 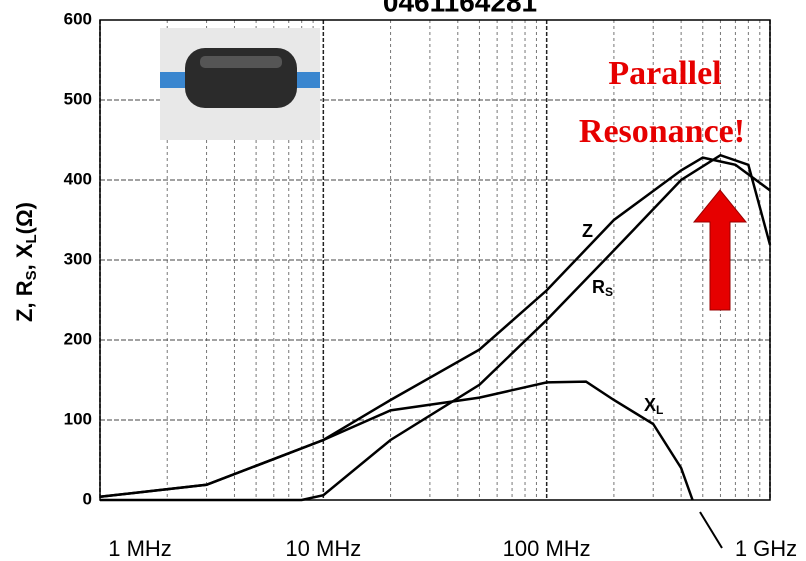 What do you see at coordinates (664, 73) in the screenshot?
I see `annotation: Parallel` at bounding box center [664, 73].